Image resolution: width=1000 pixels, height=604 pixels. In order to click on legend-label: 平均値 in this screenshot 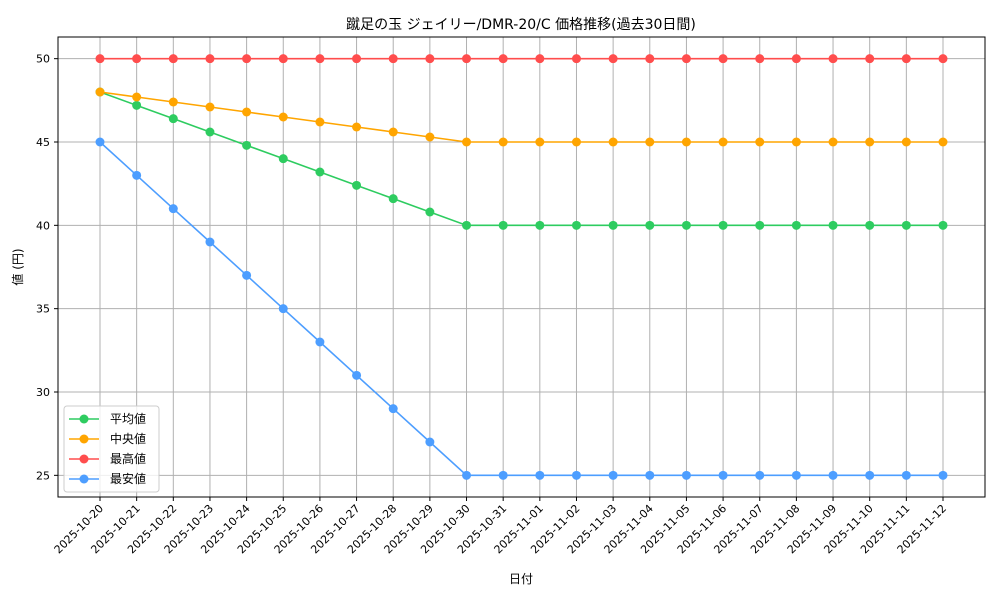, I will do `click(128, 418)`.